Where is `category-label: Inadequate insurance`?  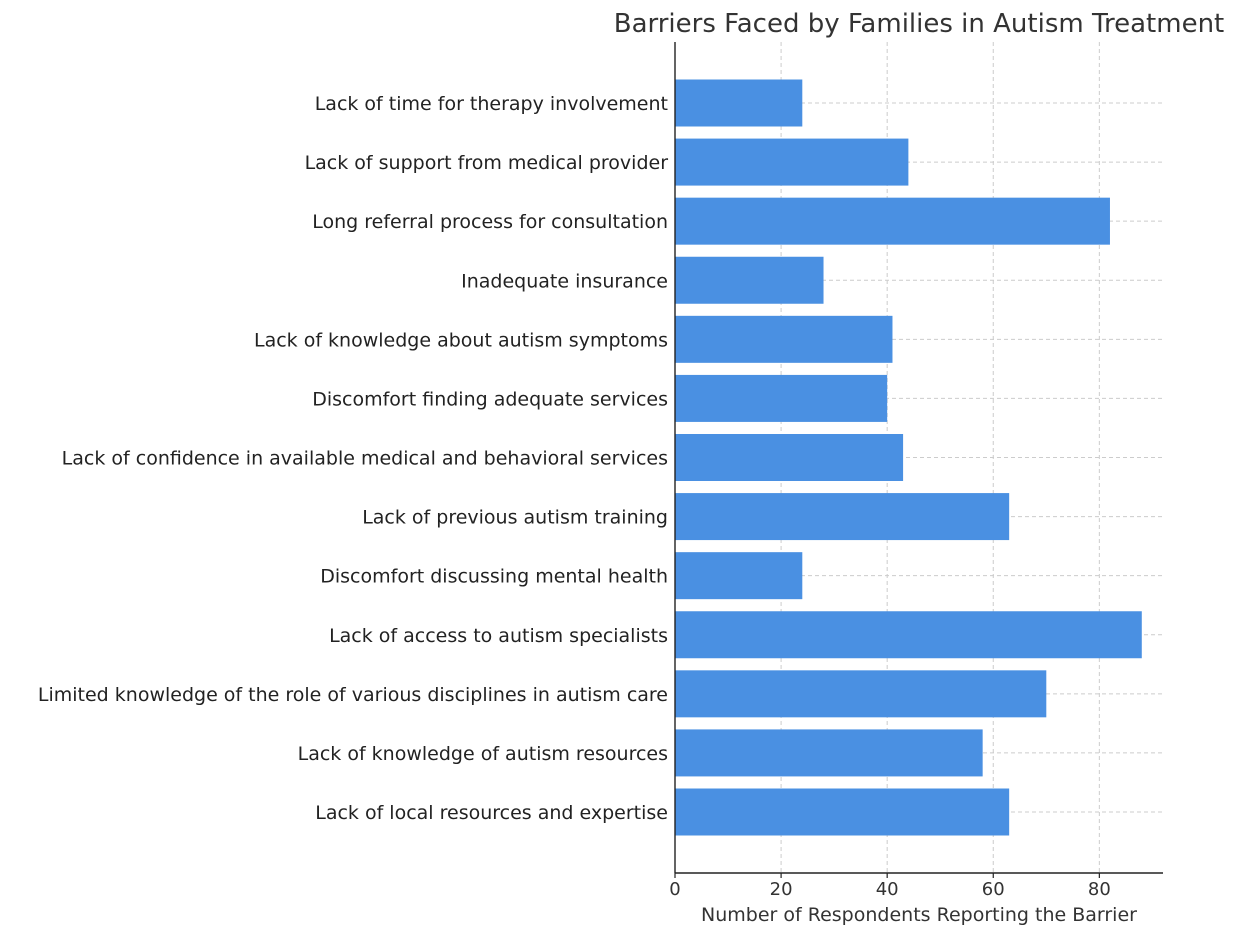
category-label: Inadequate insurance is located at coordinates (564, 281).